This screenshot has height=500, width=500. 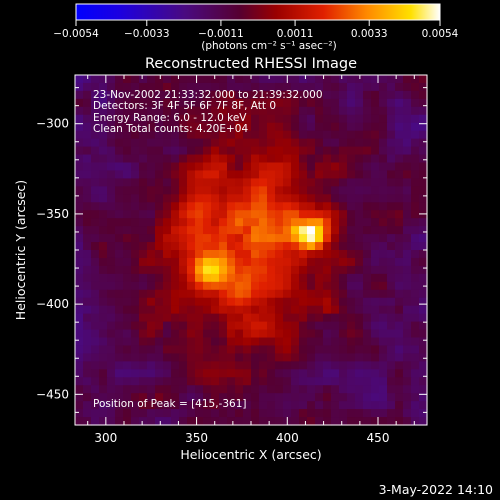 What do you see at coordinates (250, 454) in the screenshot?
I see `x-axis-label: Heliocentric X (arcsec)` at bounding box center [250, 454].